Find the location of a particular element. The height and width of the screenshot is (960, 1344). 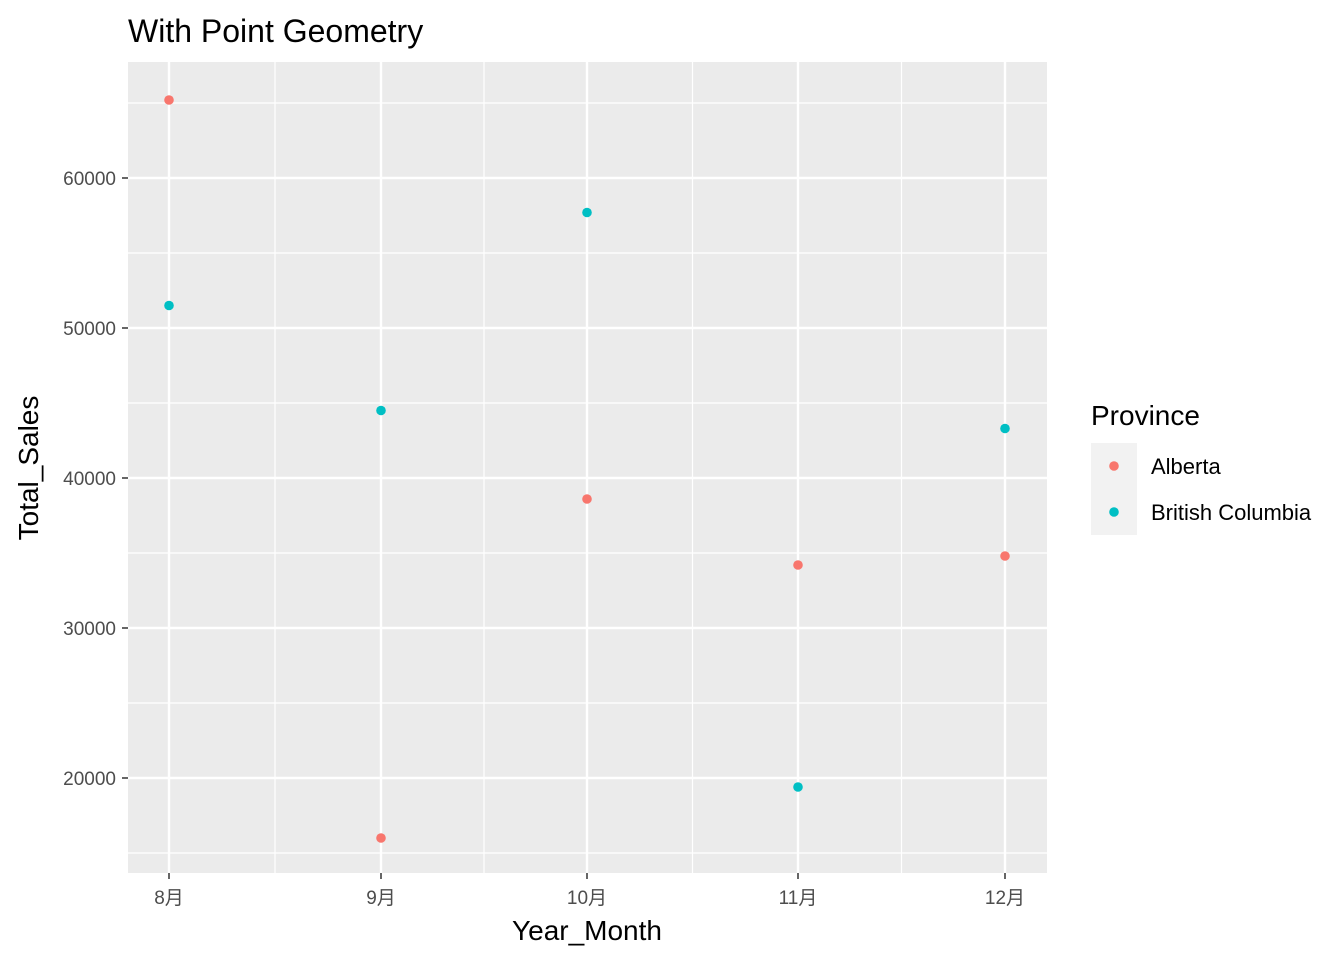

legend: Province Alberta British Columbia is located at coordinates (1201, 467).